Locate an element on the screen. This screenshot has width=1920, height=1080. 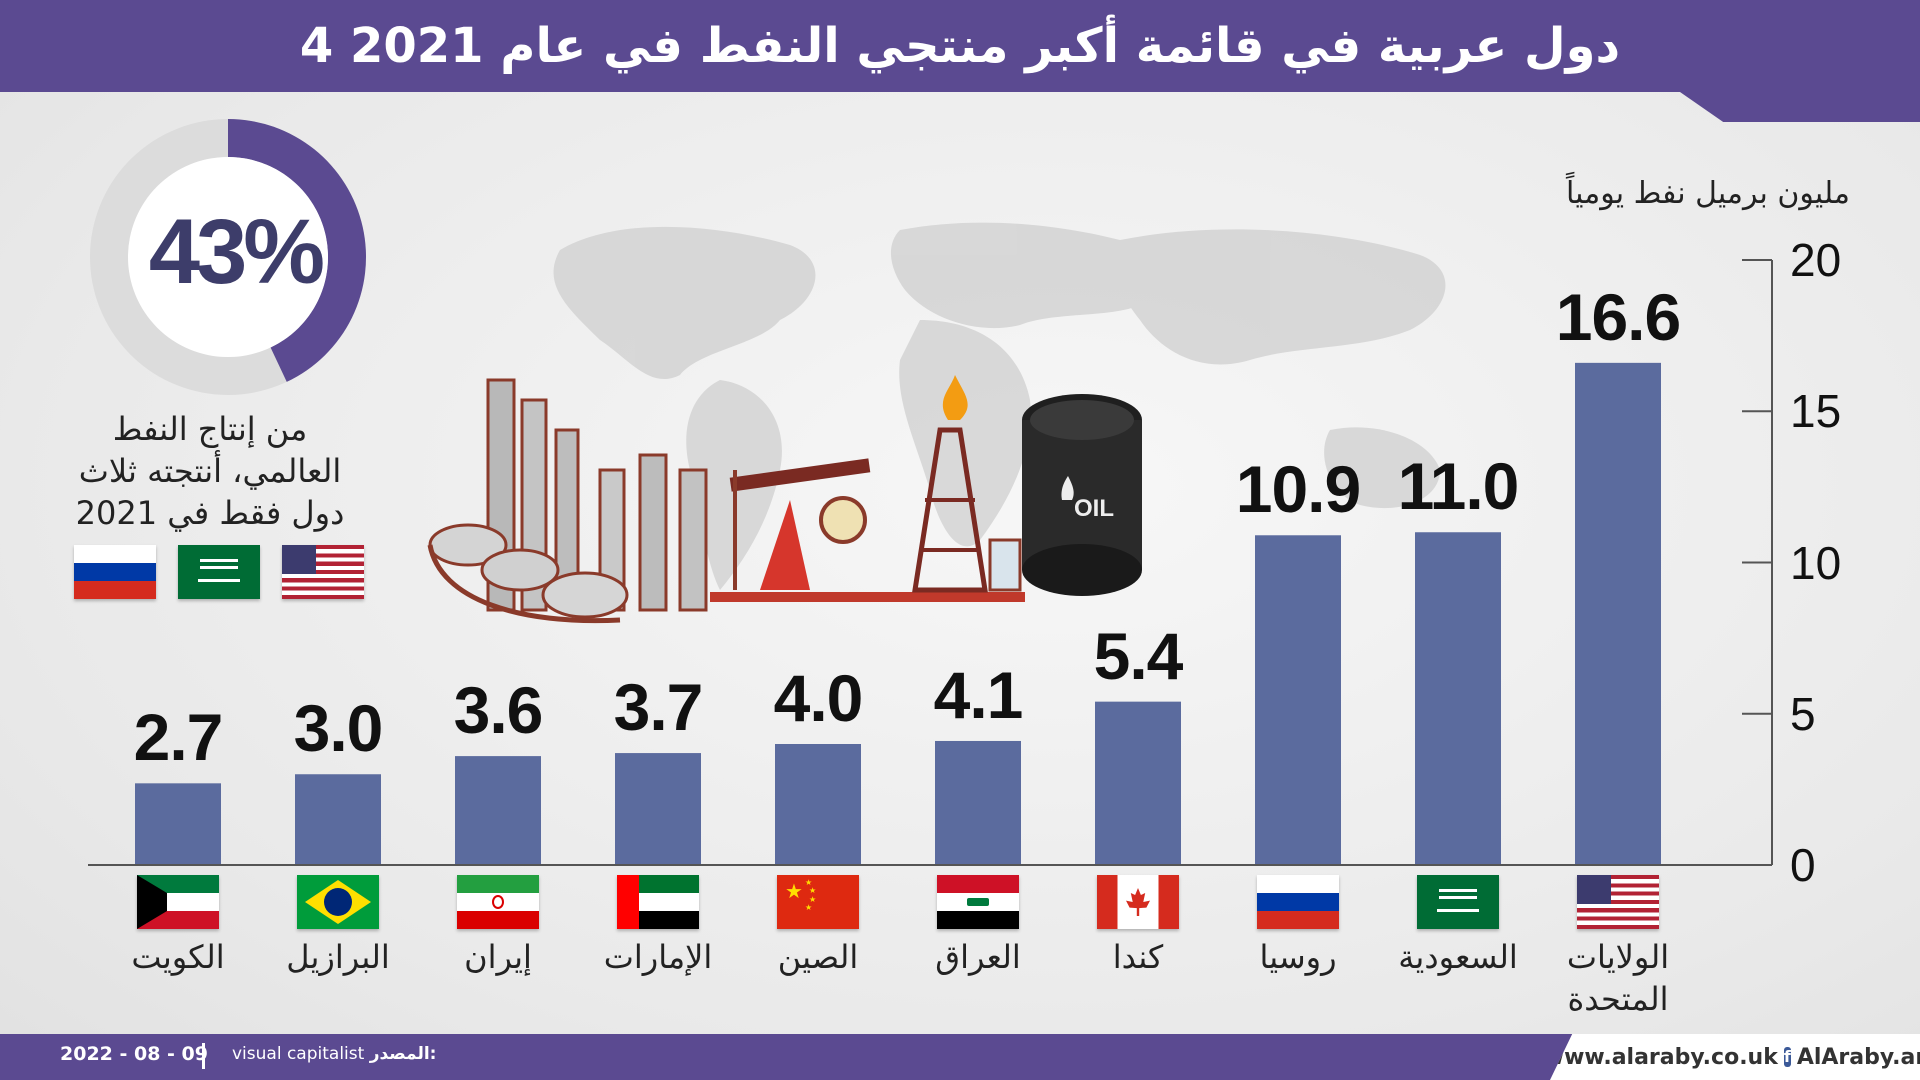
share-donut is located at coordinates (228, 257).